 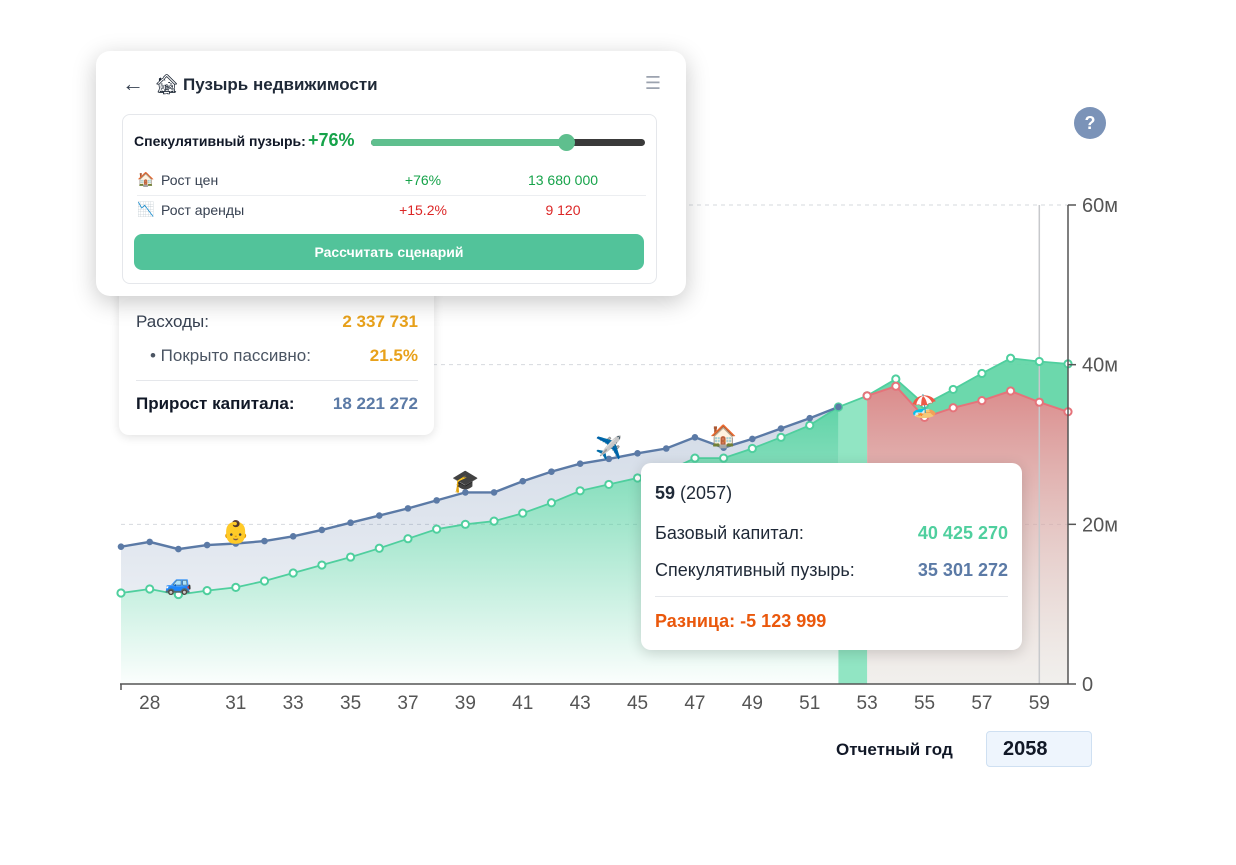 What do you see at coordinates (552, 494) in the screenshot?
I see `event-icons: 🚙 👶 🎓 ✈️ 🏠 🏖️` at bounding box center [552, 494].